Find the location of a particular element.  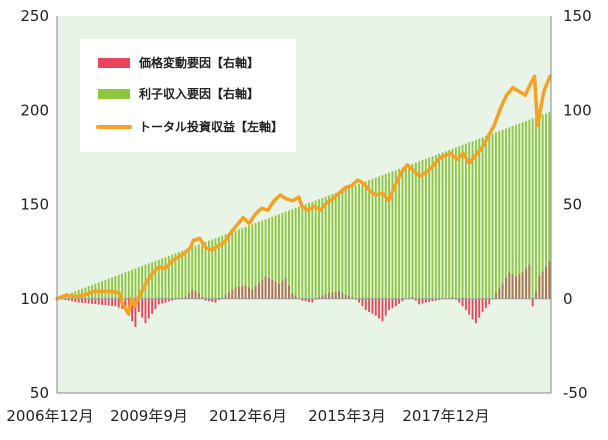

right-tick-label: 100 is located at coordinates (577, 110).